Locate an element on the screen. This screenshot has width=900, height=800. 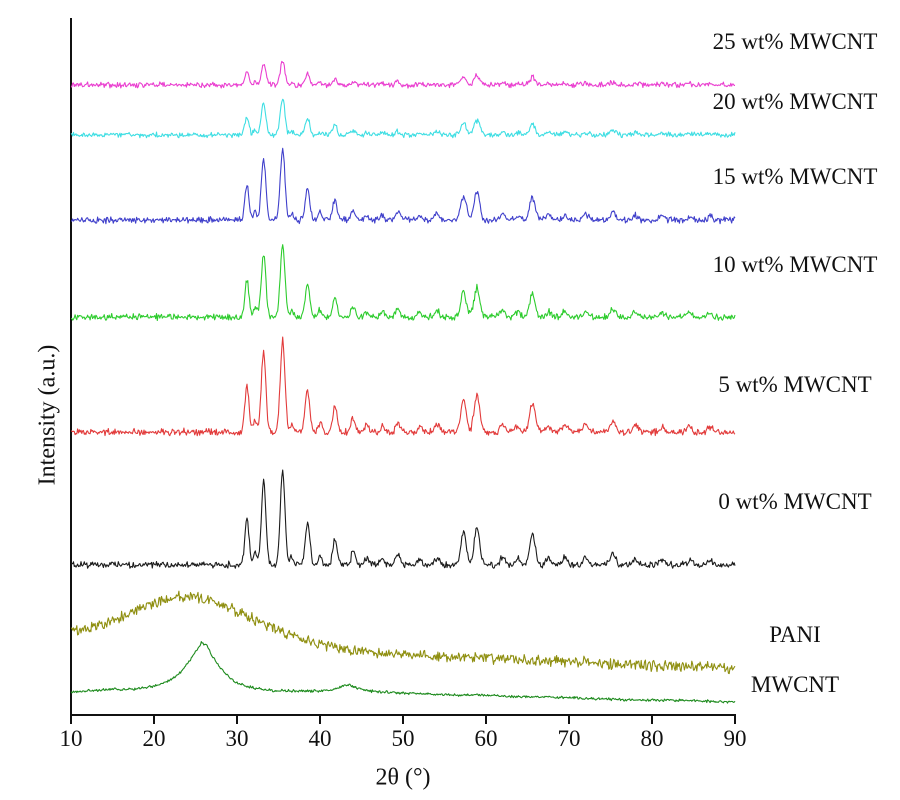
trace-mwcnt-pure is located at coordinates (403, 672).